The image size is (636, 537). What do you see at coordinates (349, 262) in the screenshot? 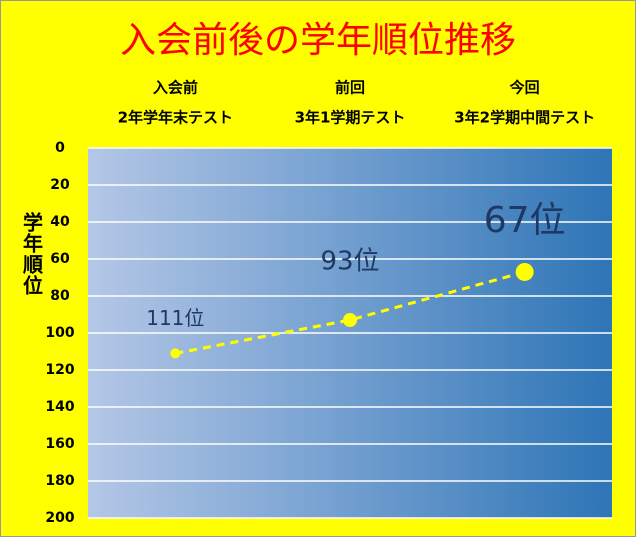
I see `data-label: 93位` at bounding box center [349, 262].